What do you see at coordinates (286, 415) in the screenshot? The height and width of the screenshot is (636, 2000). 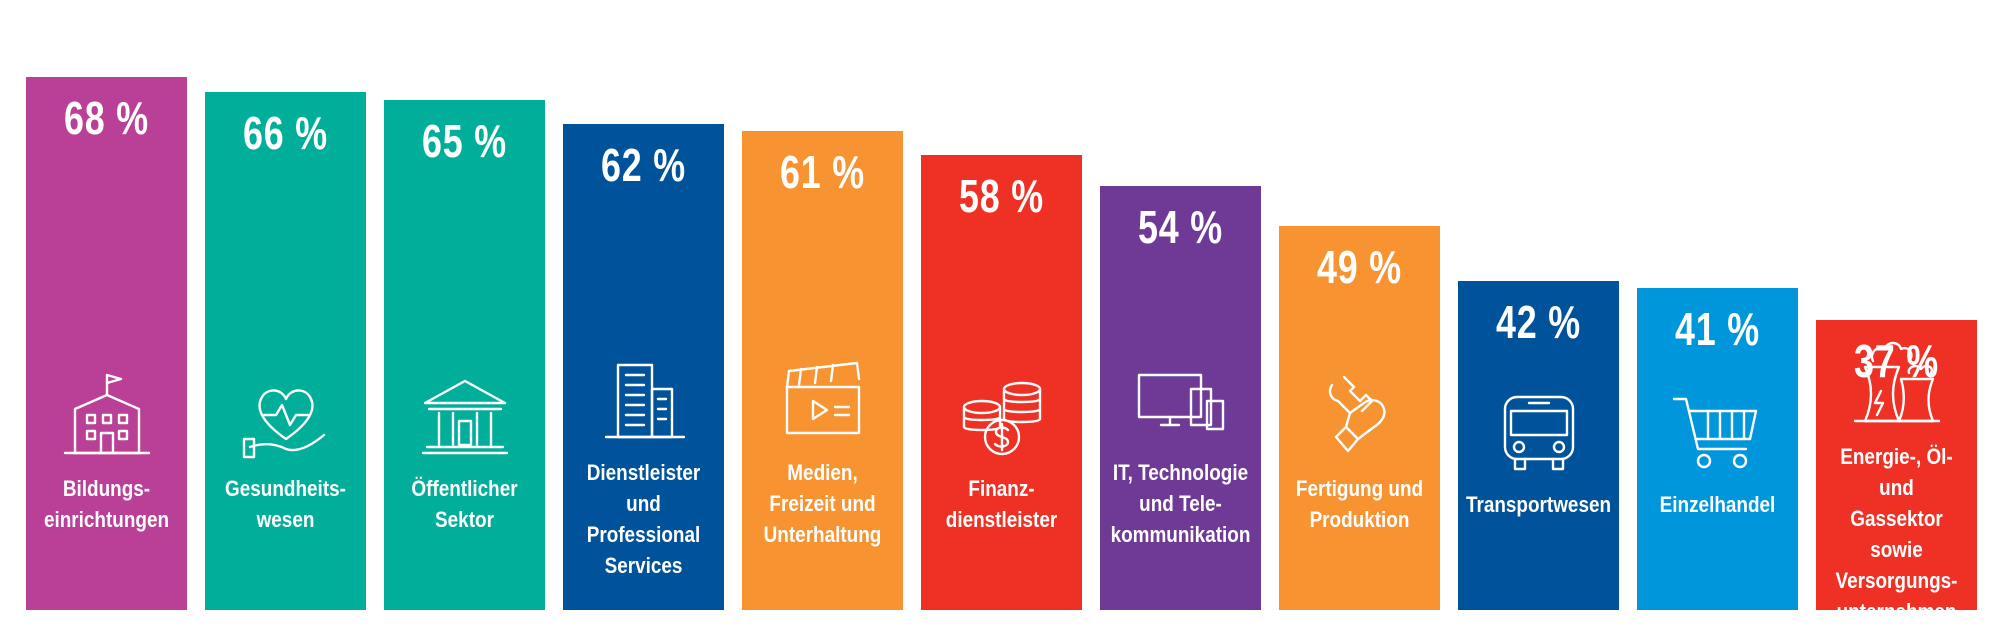 I see `heart-hand-icon` at bounding box center [286, 415].